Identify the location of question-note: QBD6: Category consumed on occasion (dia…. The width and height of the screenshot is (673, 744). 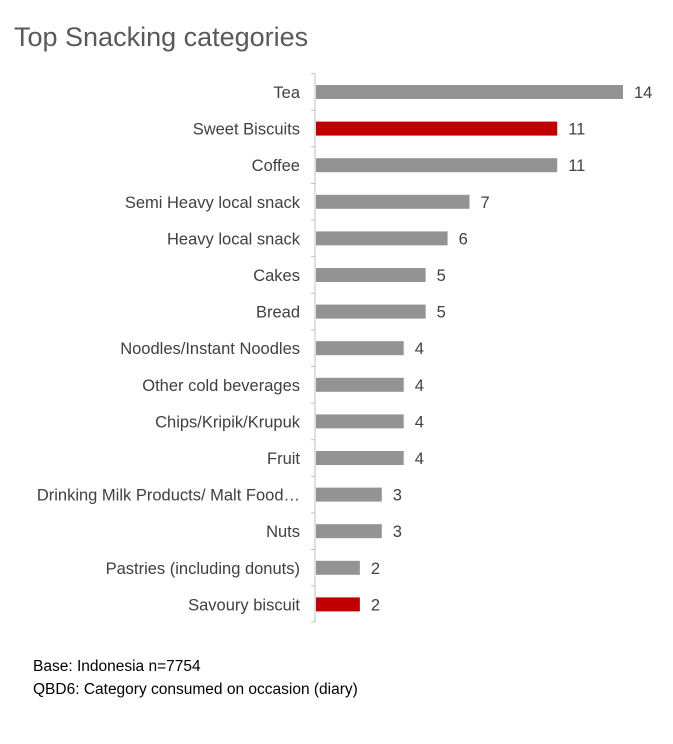
(195, 689).